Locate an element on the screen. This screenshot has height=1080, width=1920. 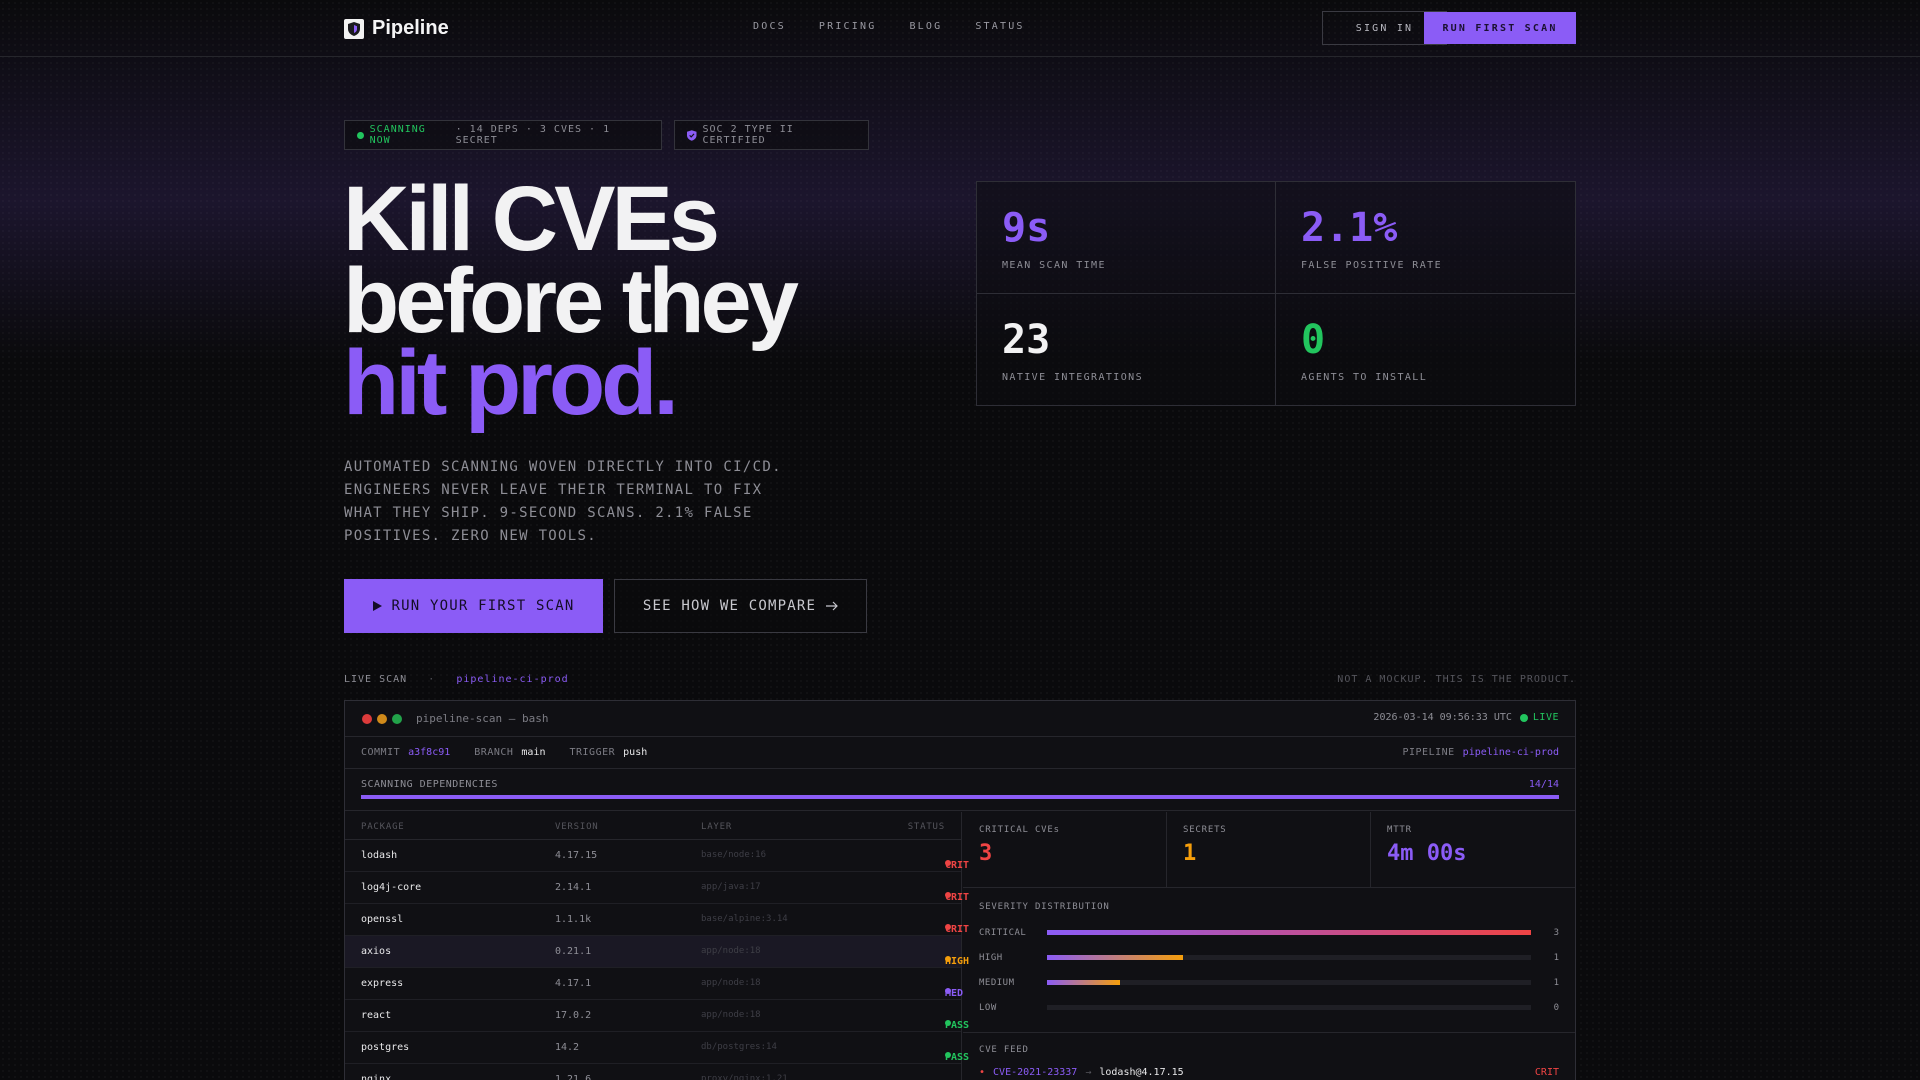
nav-link-docs: DOCS is located at coordinates (769, 26).